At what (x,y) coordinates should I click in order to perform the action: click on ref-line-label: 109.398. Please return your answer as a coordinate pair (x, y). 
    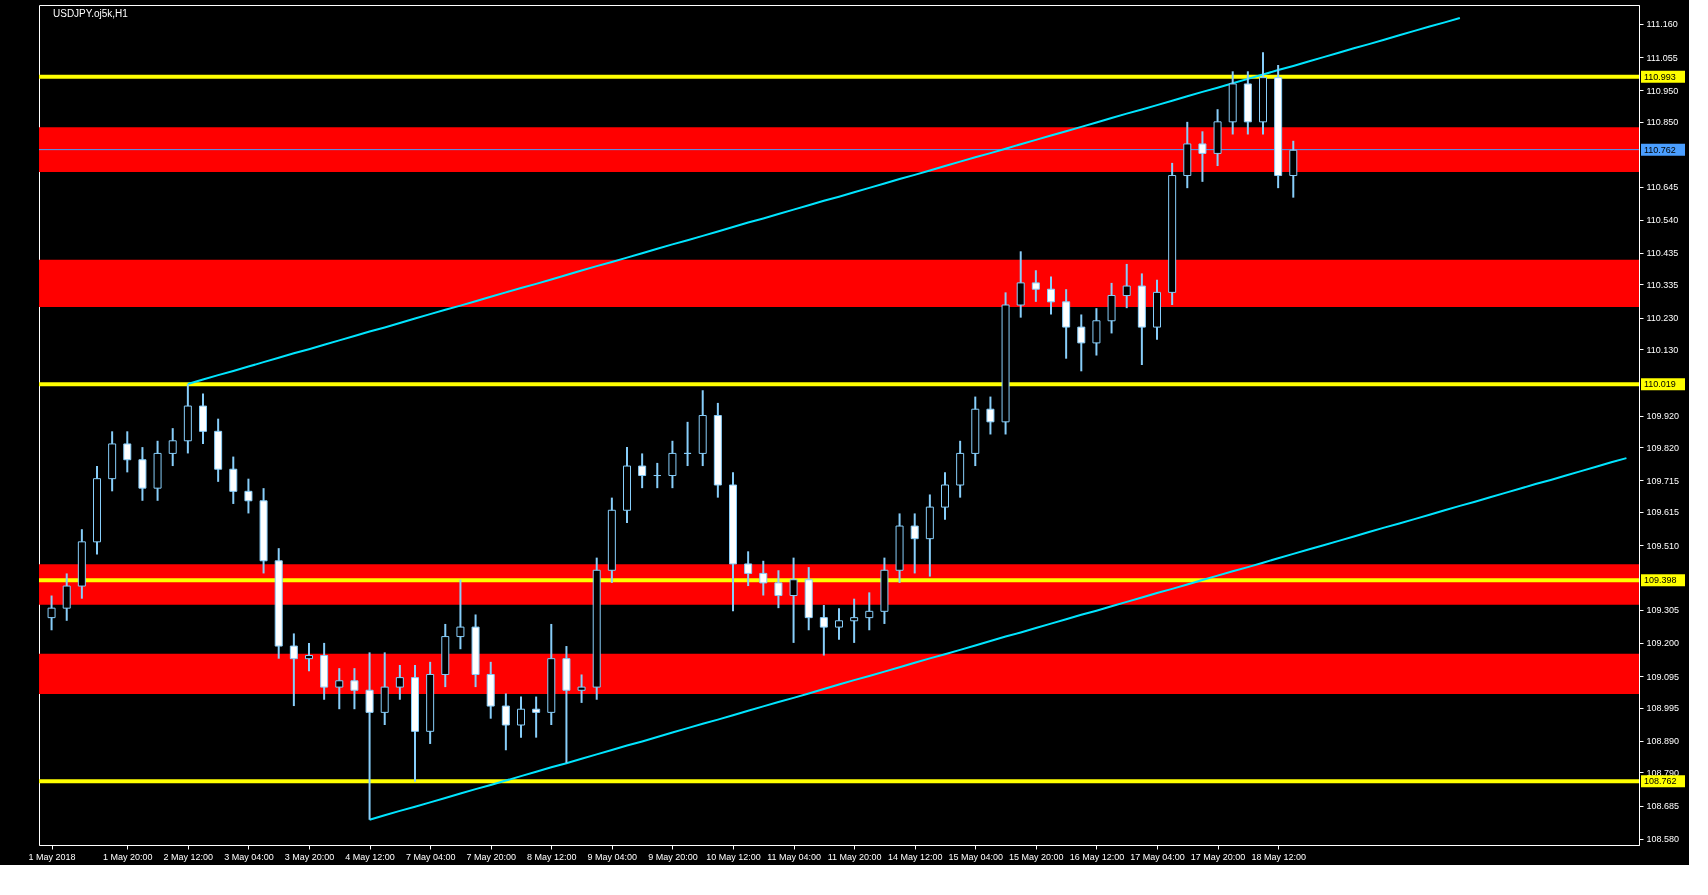
    Looking at the image, I should click on (1660, 580).